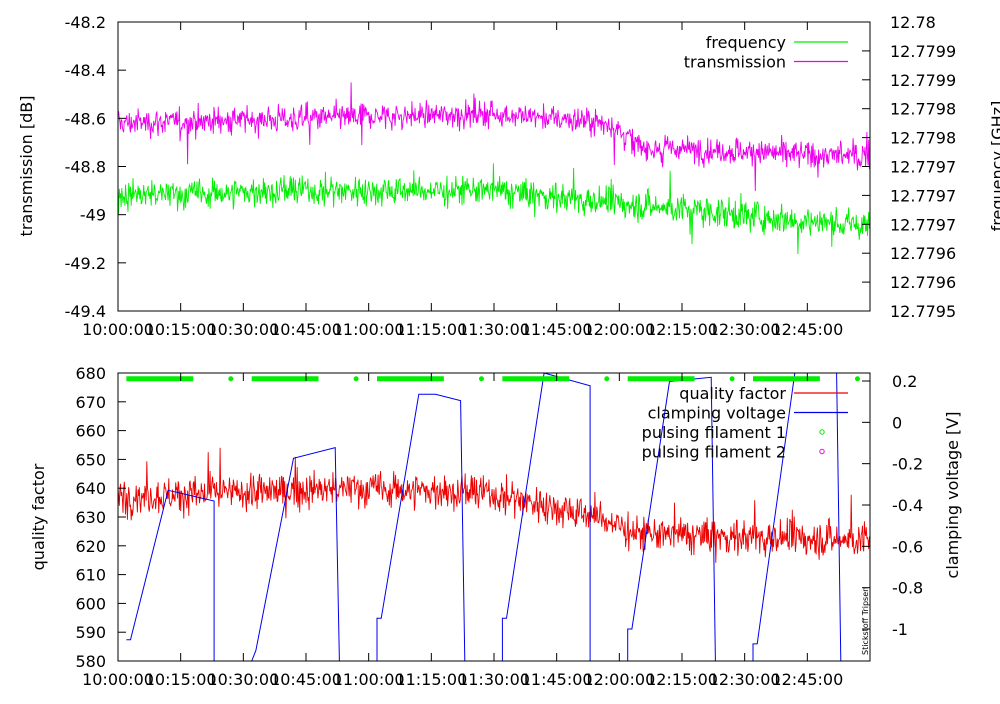 This screenshot has height=704, width=1000. I want to click on top-xtick-label: 10:00:00, so click(118, 329).